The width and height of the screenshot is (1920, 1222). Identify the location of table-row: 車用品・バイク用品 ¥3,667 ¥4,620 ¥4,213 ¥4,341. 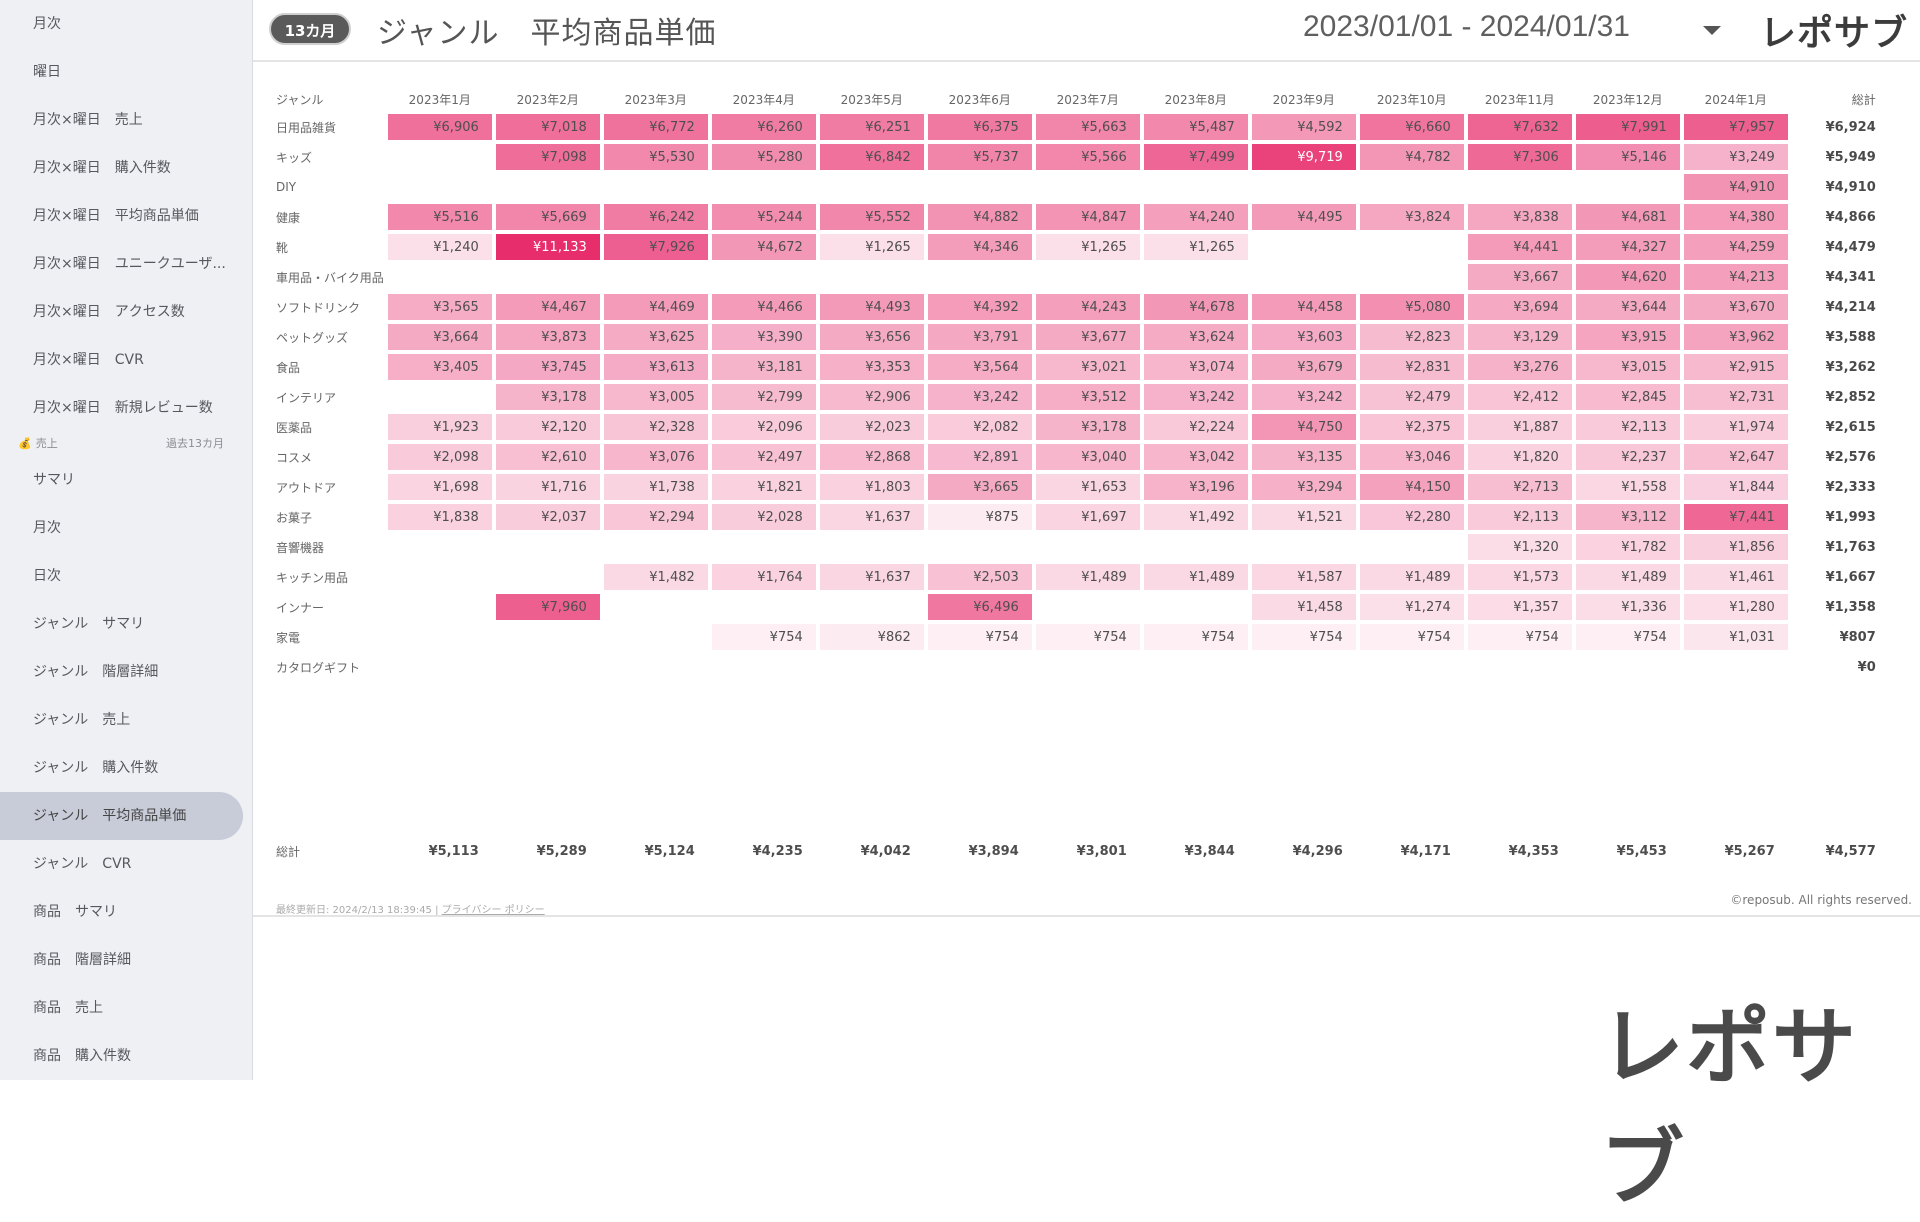
(1076, 277).